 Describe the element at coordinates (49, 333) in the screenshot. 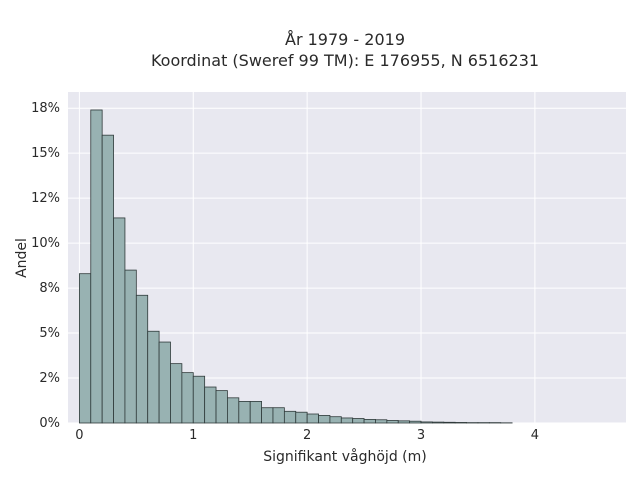

I see `y-tick-label: 5%` at that location.